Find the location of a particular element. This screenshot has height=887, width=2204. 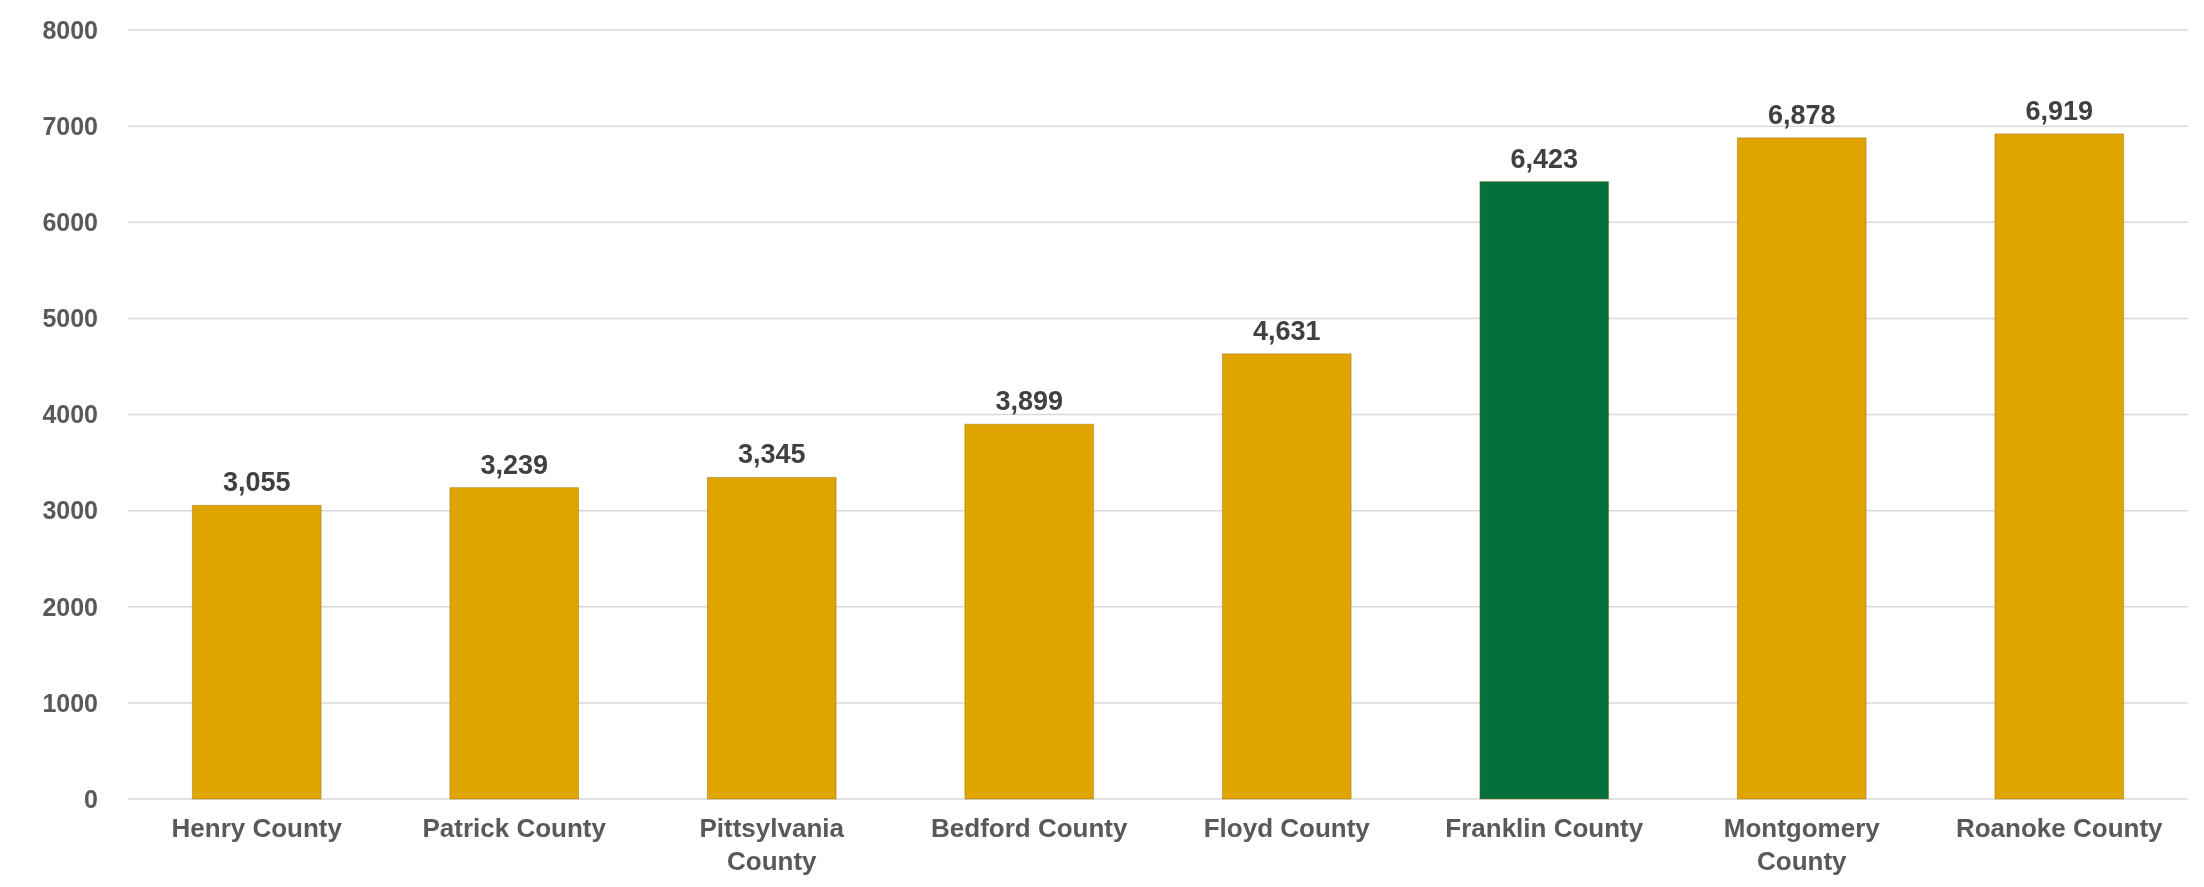

data-label: 3,239 is located at coordinates (514, 464).